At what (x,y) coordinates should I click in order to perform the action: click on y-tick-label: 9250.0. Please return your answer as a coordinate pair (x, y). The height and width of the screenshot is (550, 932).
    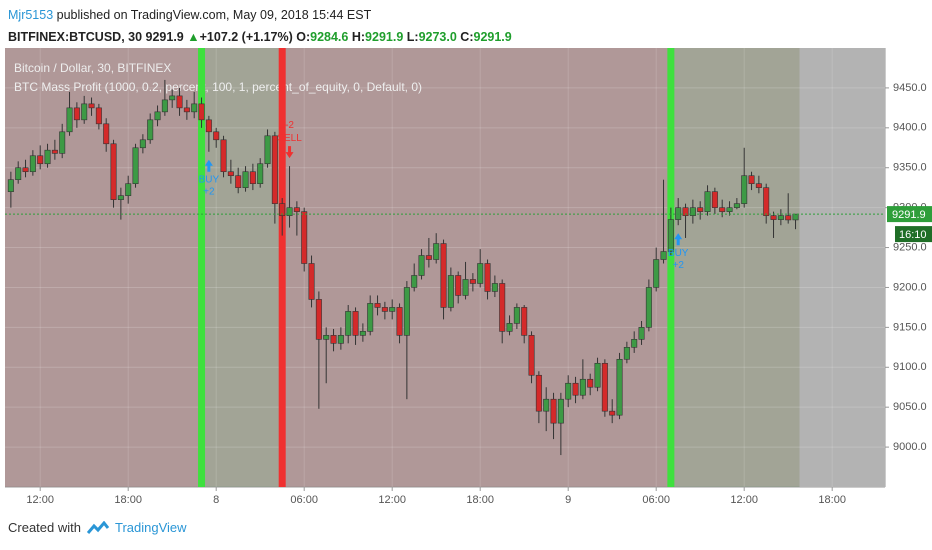
    Looking at the image, I should click on (910, 247).